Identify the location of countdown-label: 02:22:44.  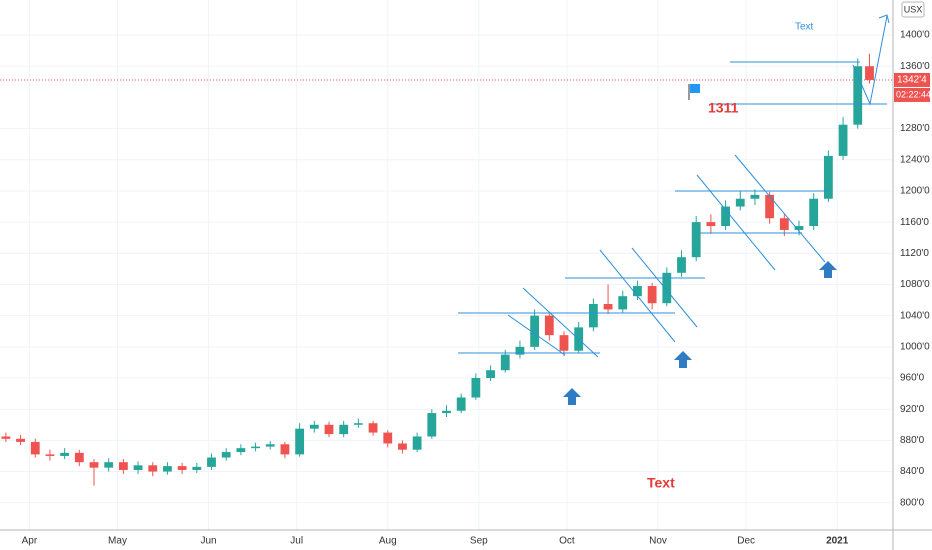
(913, 94).